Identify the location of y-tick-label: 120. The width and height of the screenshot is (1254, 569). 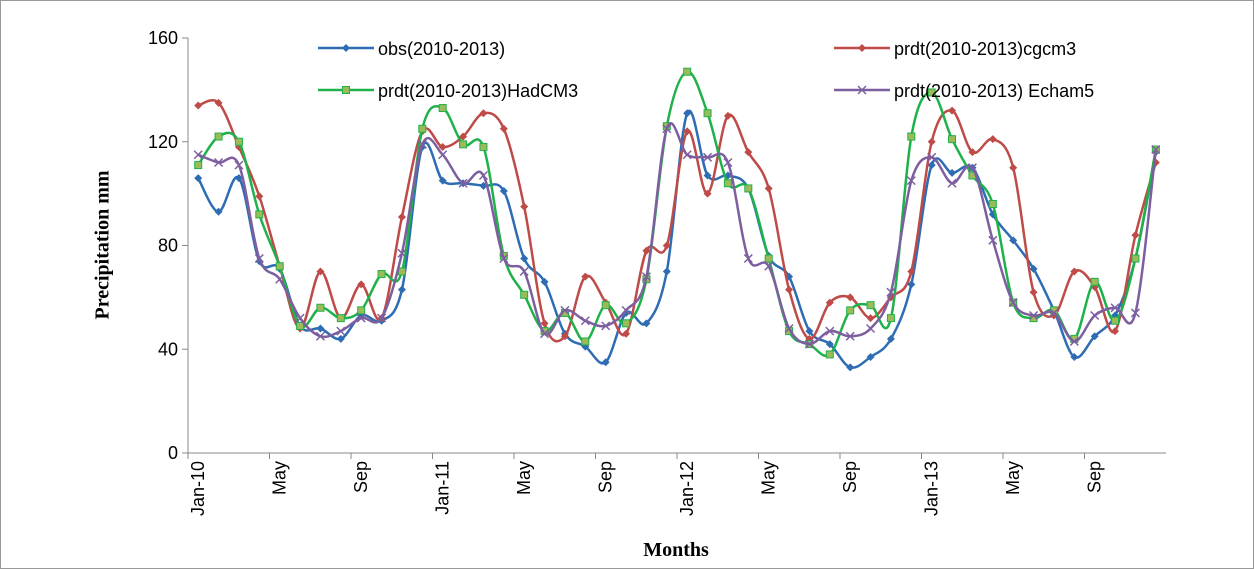
(163, 142).